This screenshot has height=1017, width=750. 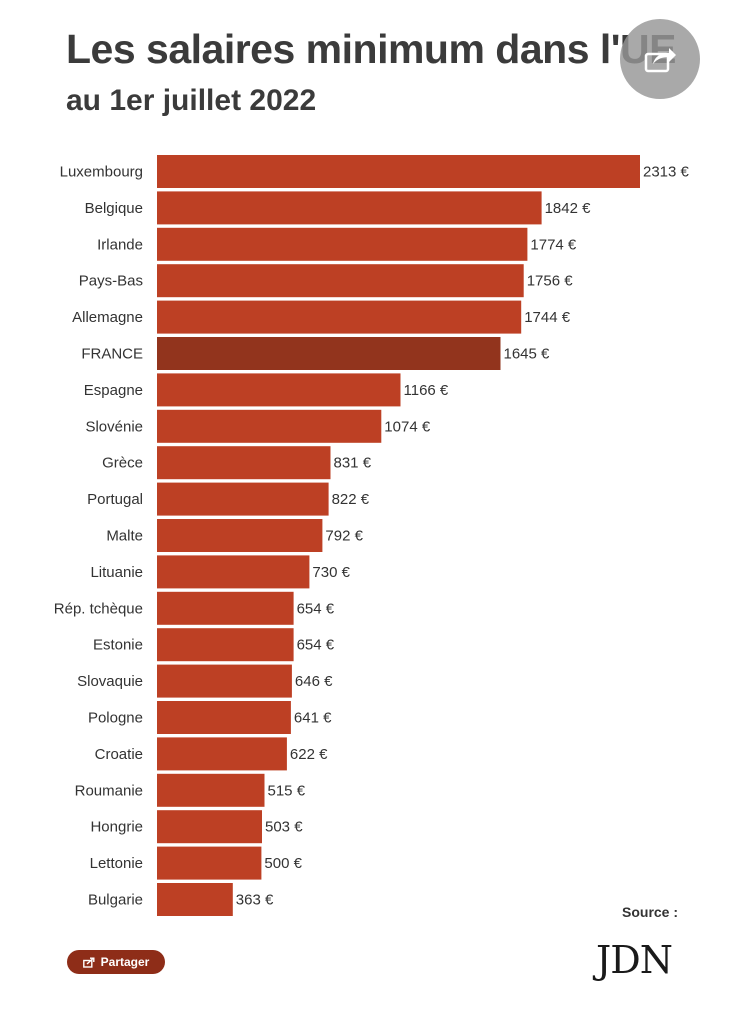 What do you see at coordinates (398, 171) in the screenshot?
I see `bar-luxembourg` at bounding box center [398, 171].